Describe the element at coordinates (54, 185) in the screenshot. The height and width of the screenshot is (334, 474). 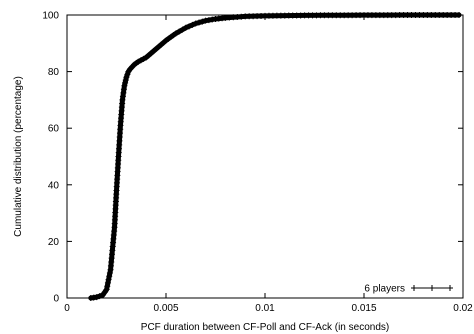
I see `y-tick-label: 40` at that location.